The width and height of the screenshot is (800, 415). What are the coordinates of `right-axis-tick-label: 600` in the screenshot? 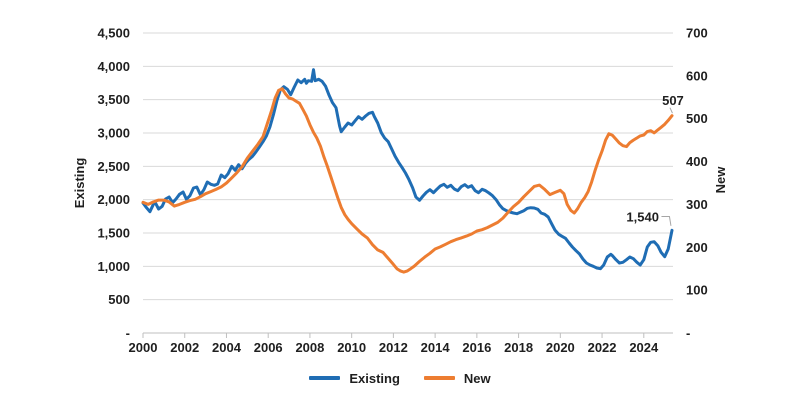 It's located at (697, 75).